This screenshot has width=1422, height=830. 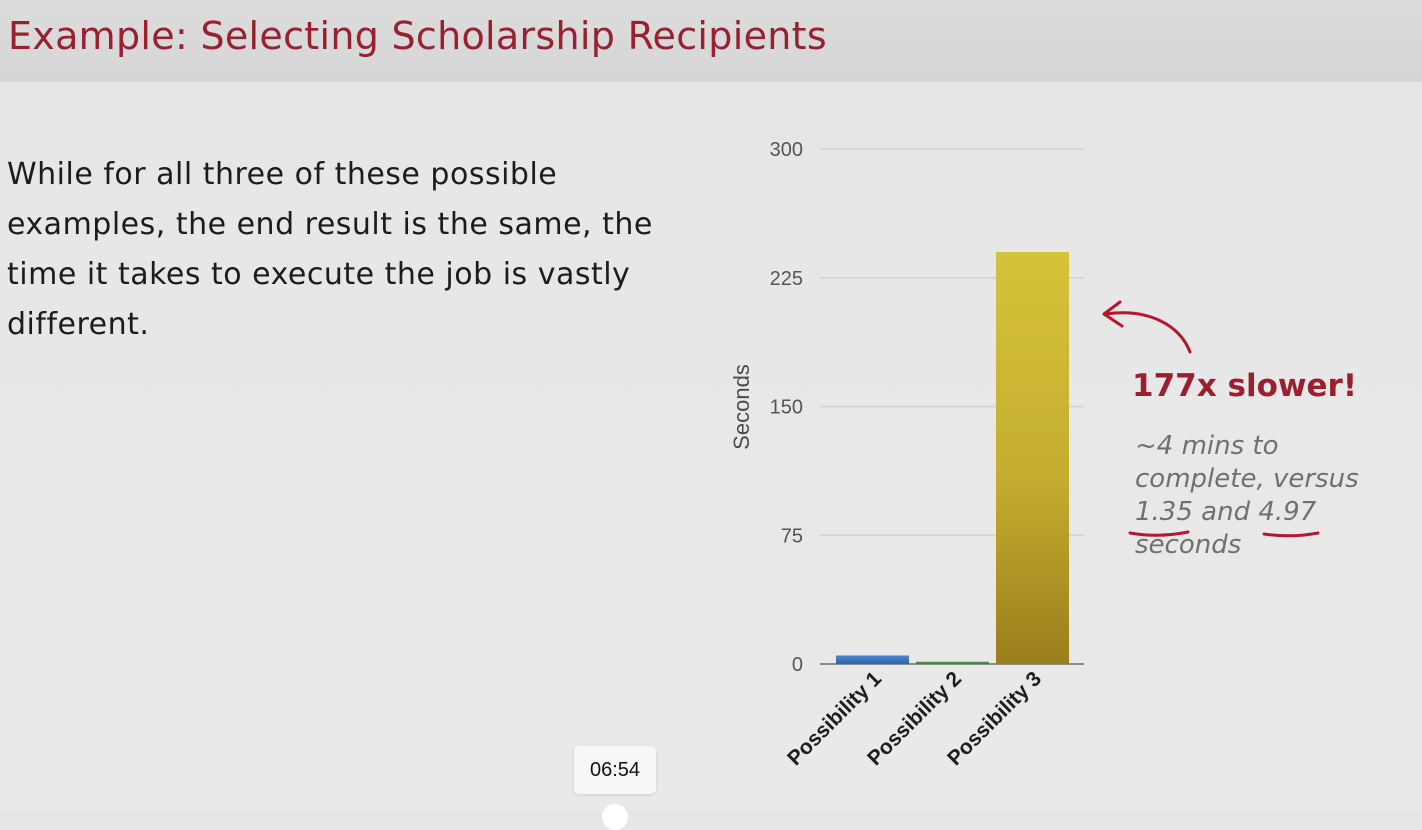 I want to click on callout-and: and, so click(x=1226, y=512).